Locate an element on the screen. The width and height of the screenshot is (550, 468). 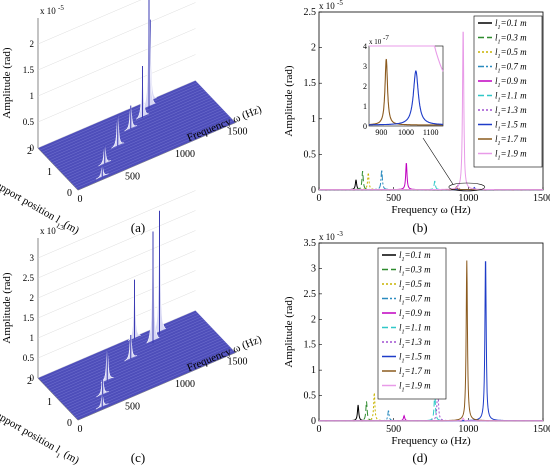
legend-entry: l1=1.7 m is located at coordinates (415, 372).